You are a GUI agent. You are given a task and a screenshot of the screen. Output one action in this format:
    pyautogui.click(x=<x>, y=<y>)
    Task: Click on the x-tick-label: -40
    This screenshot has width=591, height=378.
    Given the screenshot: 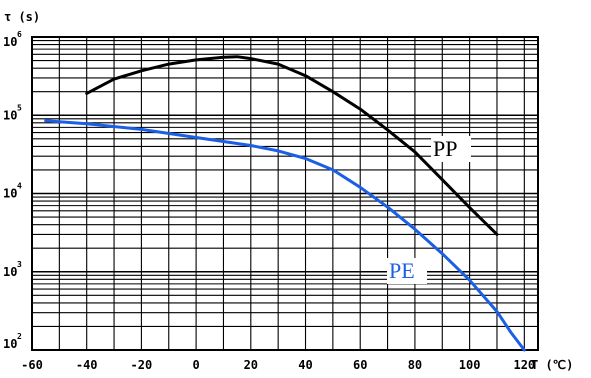 What is the action you would take?
    pyautogui.click(x=87, y=365)
    